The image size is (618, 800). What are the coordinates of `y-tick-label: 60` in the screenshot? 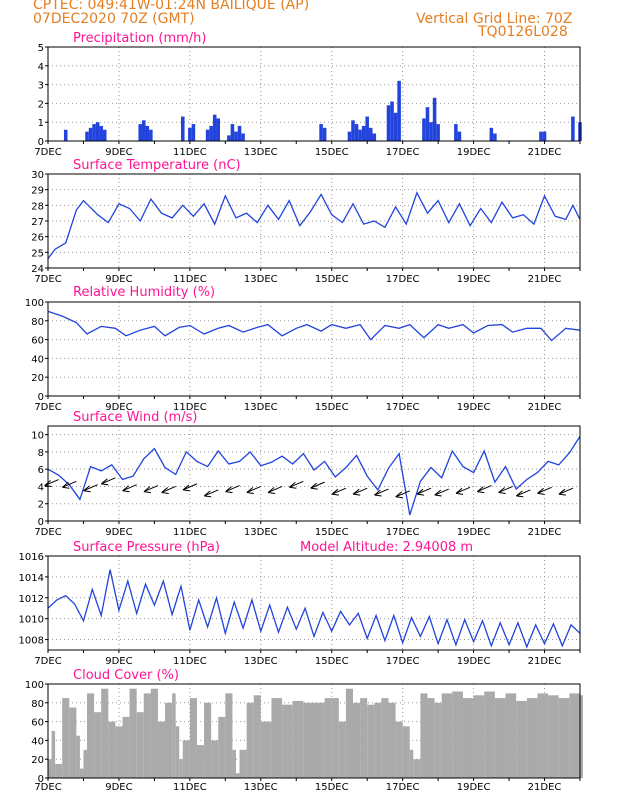 It's located at (37, 341).